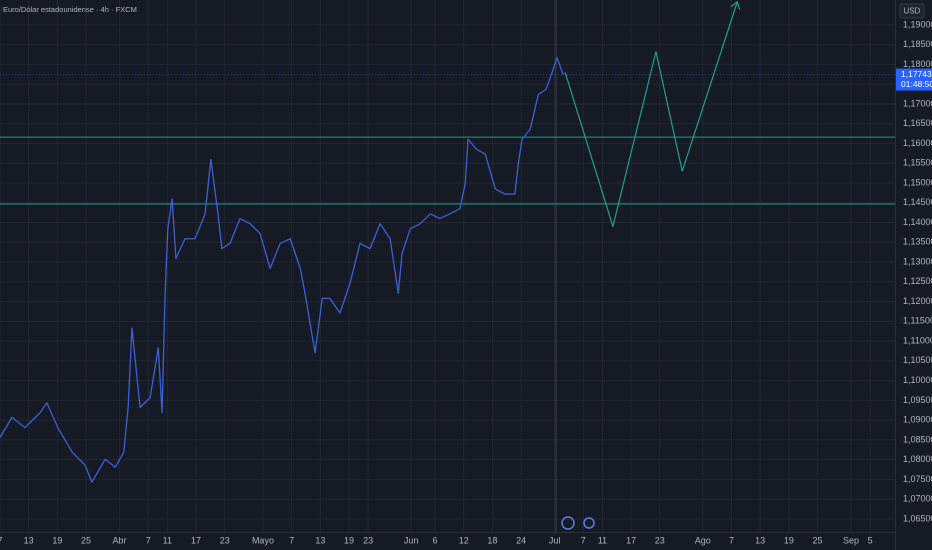 Image resolution: width=932 pixels, height=550 pixels. What do you see at coordinates (917, 202) in the screenshot?
I see `y-tick-label: 1,14500` at bounding box center [917, 202].